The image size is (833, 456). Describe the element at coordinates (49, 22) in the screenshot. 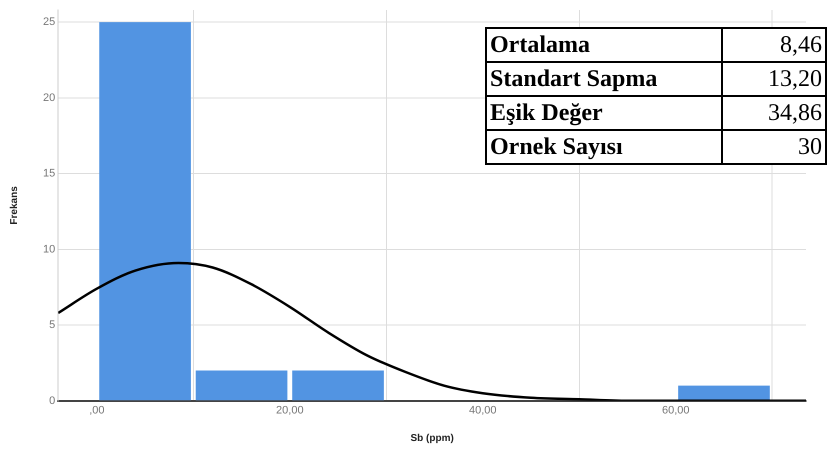

I see `y-tick-label: 25` at that location.